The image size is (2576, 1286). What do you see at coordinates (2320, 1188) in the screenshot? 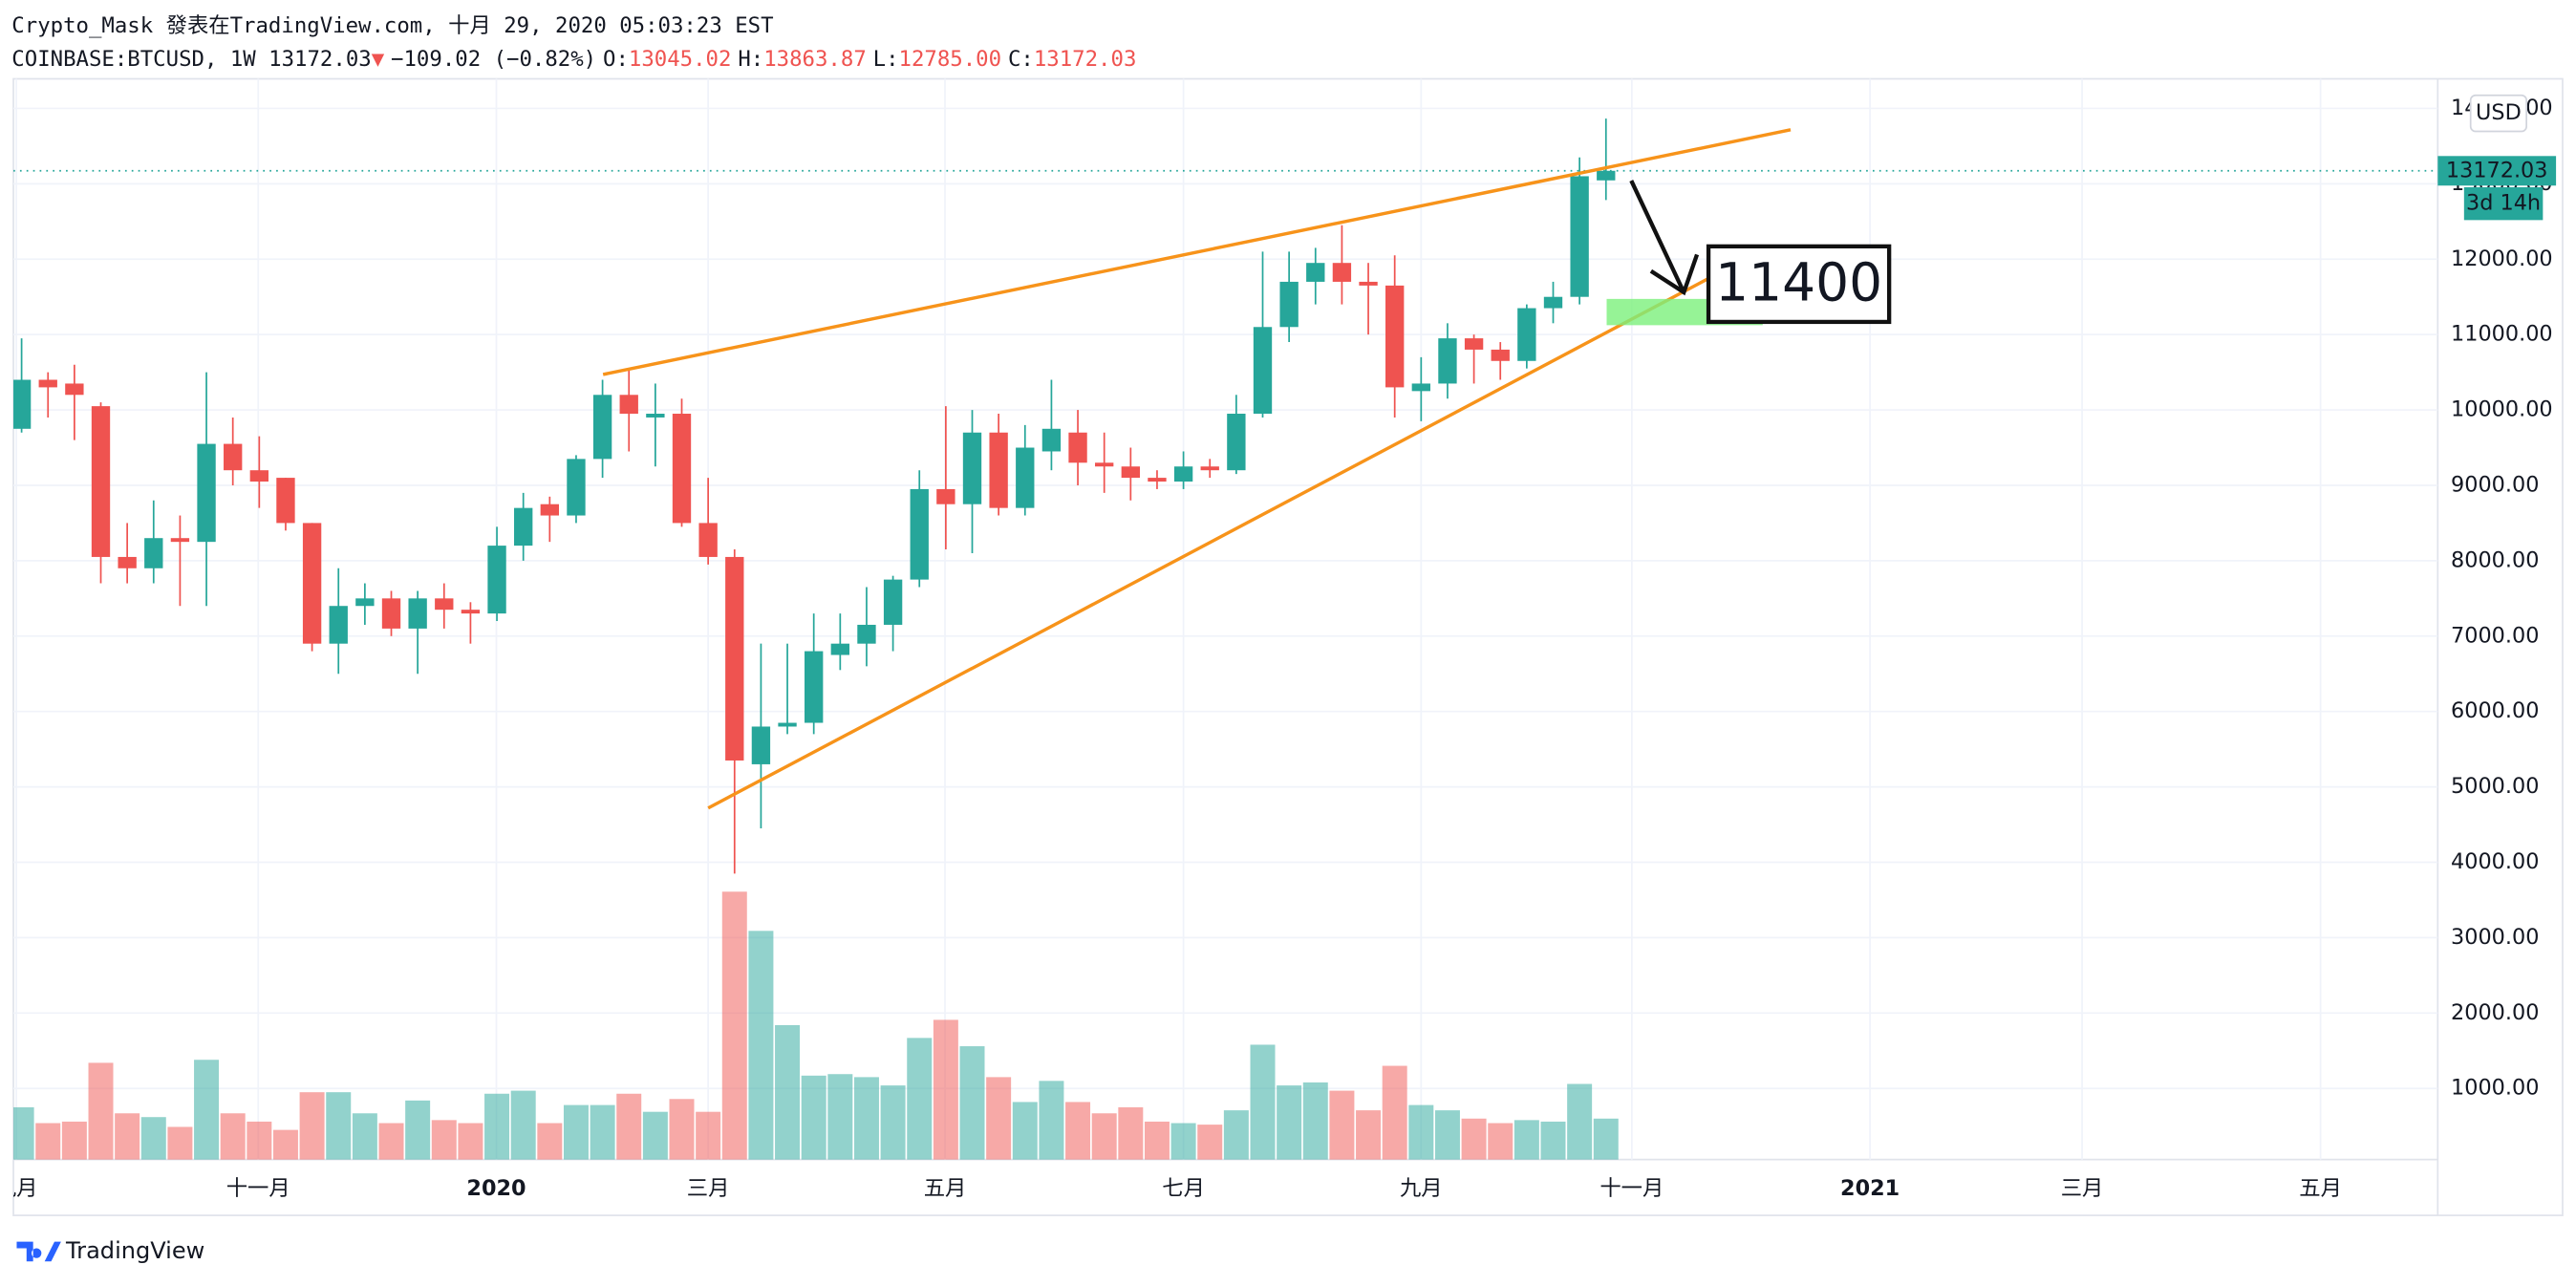
I see `x-tick-label: 五月` at bounding box center [2320, 1188].